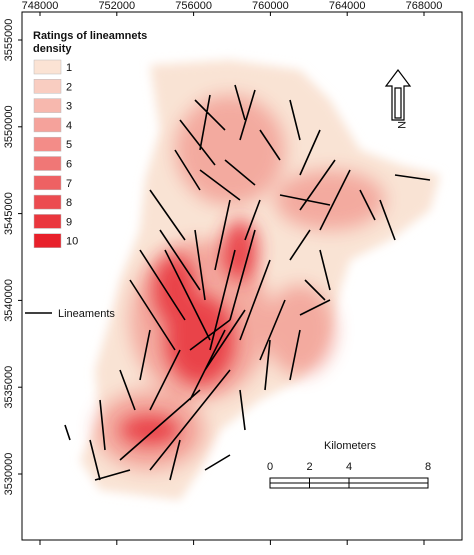 This screenshot has width=474, height=555. Describe the element at coordinates (401, 125) in the screenshot. I see `north-label: N` at that location.